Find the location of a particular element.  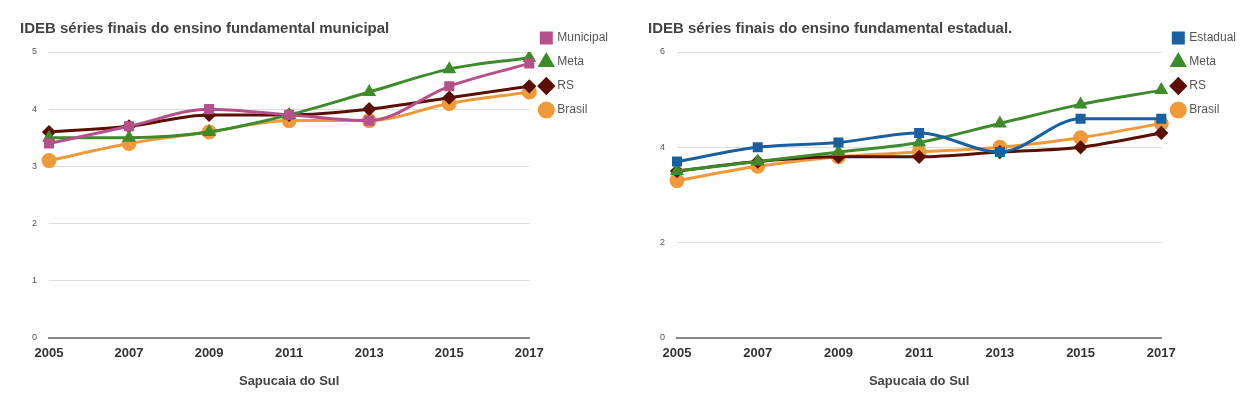

chart-title: IDEB séries finais do ensino fundamental estadual. is located at coordinates (830, 28).